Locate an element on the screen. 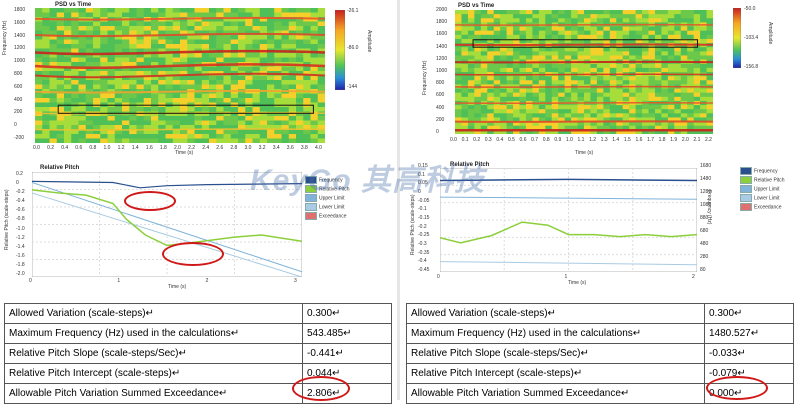 The height and width of the screenshot is (404, 797). tick-label: -0.4 is located at coordinates (422, 261).